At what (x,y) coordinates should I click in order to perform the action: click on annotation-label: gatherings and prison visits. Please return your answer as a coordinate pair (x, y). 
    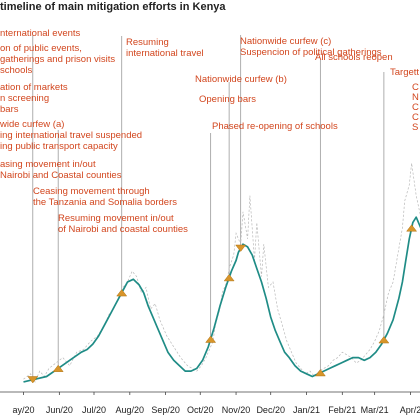
    Looking at the image, I should click on (57, 59).